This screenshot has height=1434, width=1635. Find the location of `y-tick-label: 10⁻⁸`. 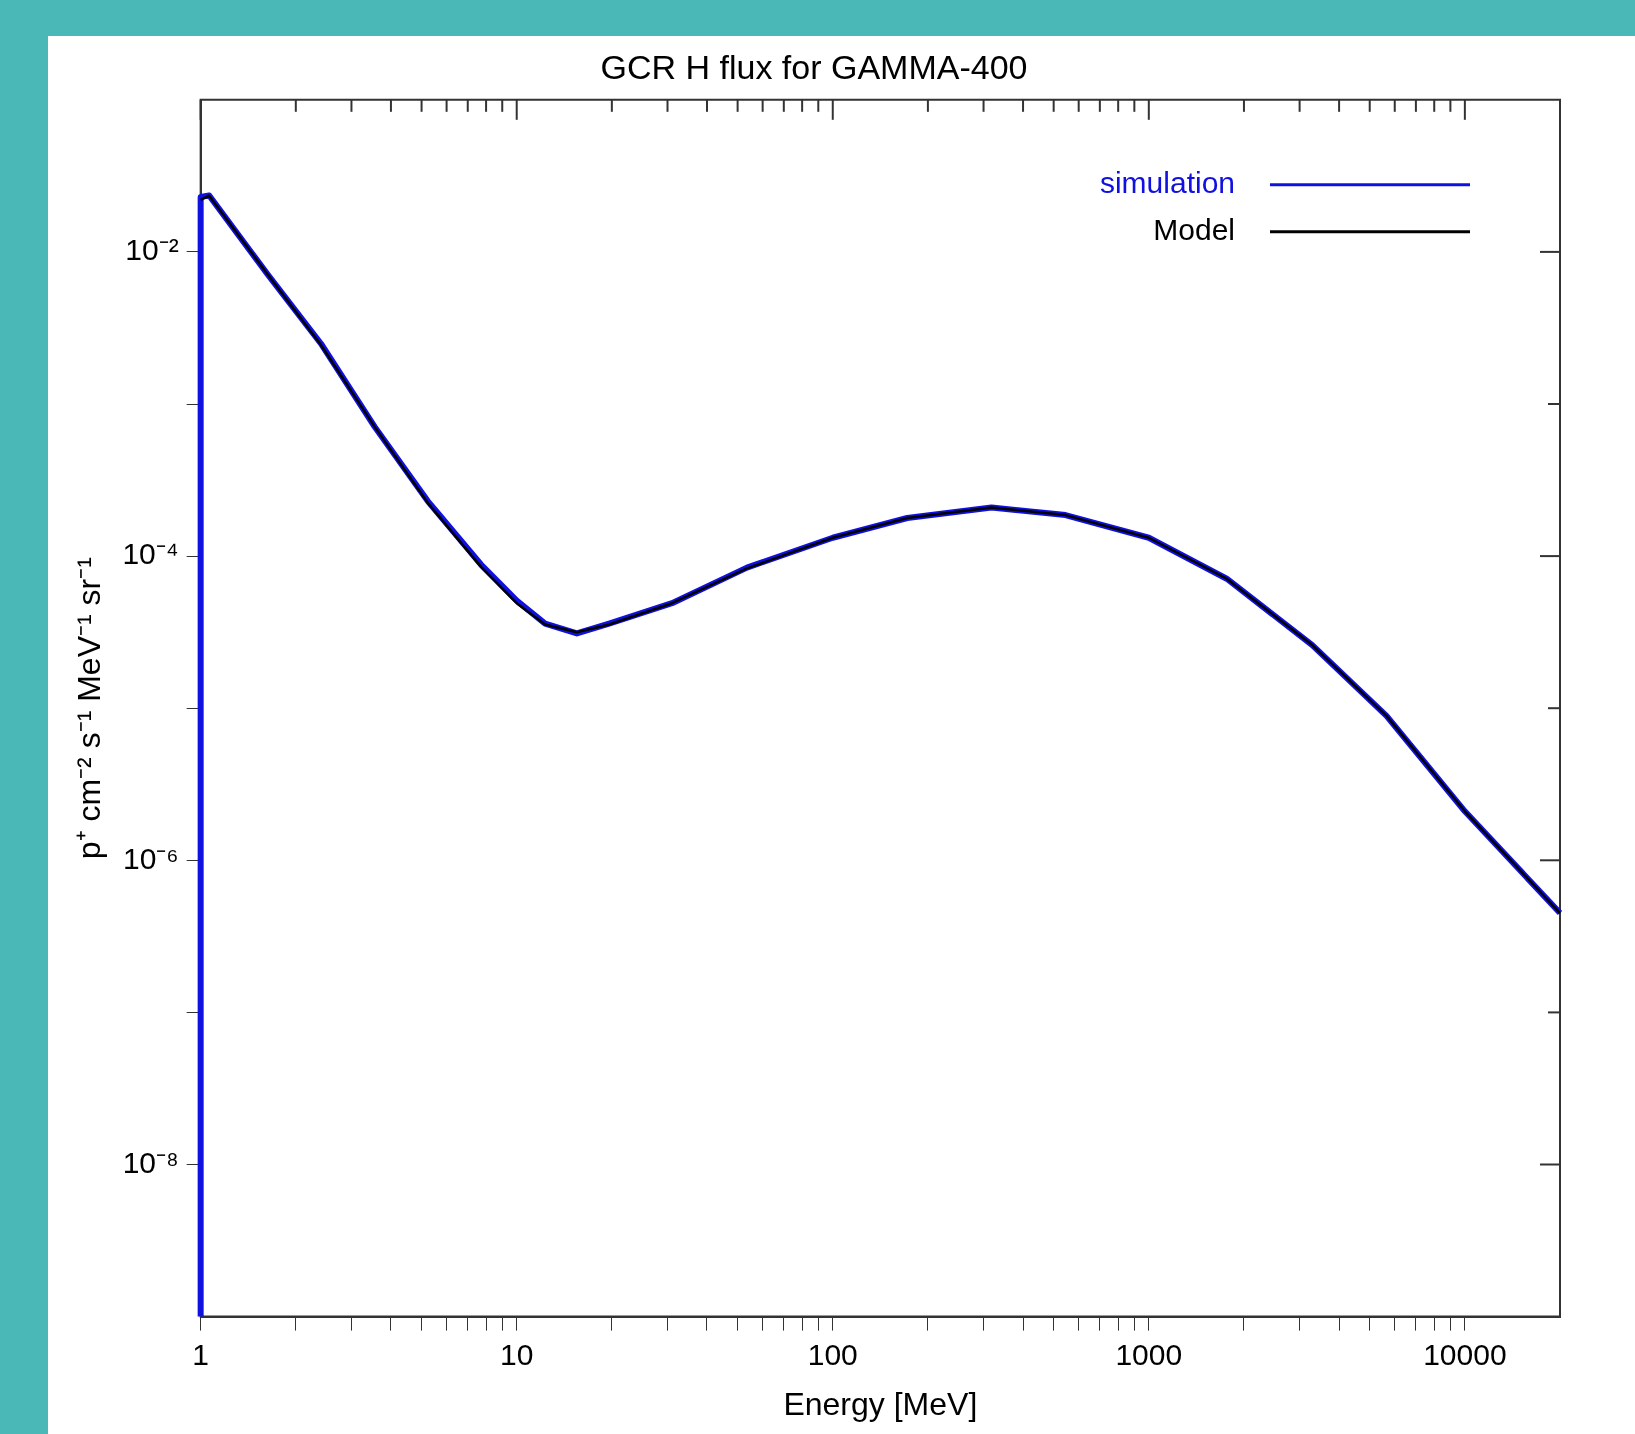

y-tick-label: 10⁻⁸ is located at coordinates (150, 1162).